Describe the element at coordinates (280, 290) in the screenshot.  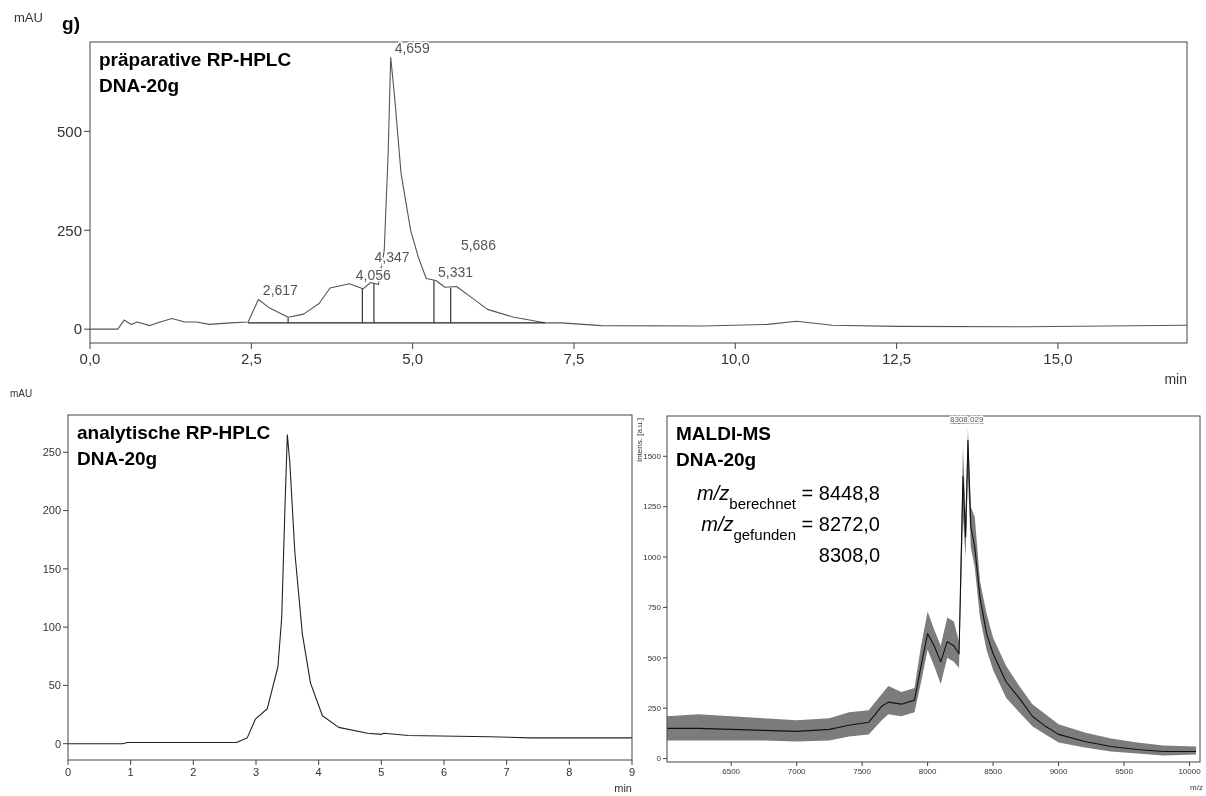
I see `annotation: 2,617` at that location.